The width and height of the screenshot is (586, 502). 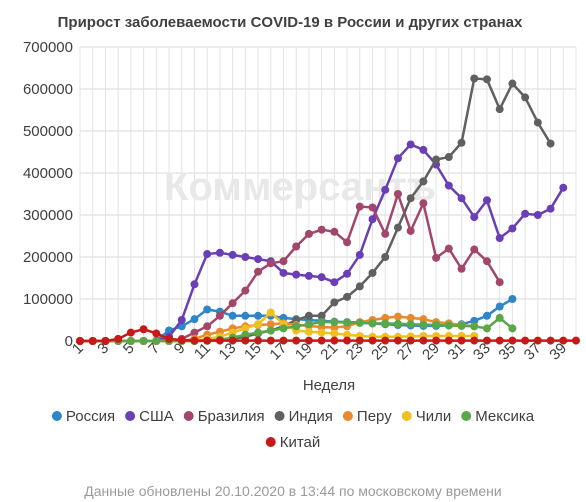 What do you see at coordinates (48, 131) in the screenshot?
I see `y-tick-label: 500000` at bounding box center [48, 131].